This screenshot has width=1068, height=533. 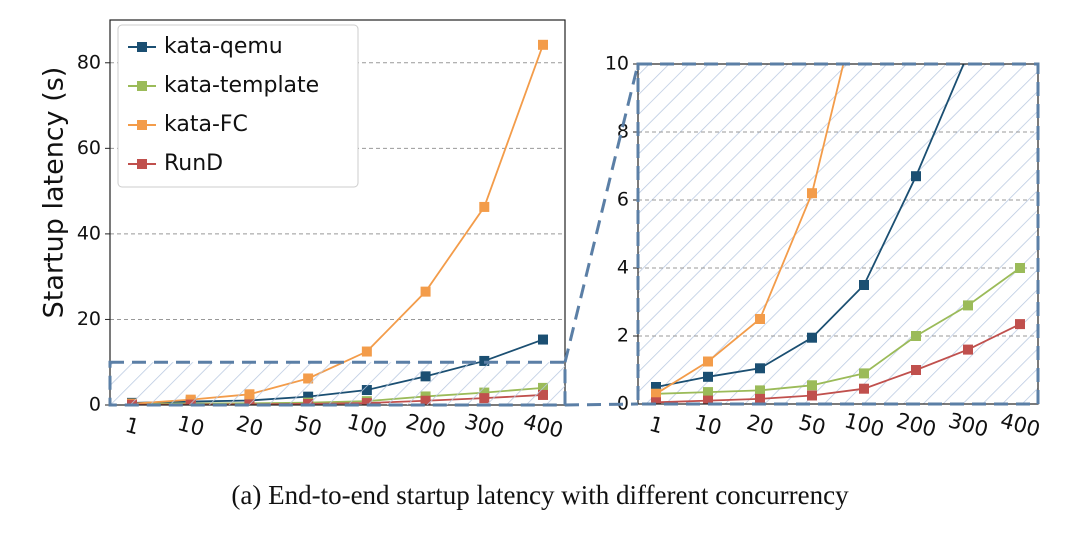 What do you see at coordinates (241, 85) in the screenshot?
I see `legend-label: kata-template` at bounding box center [241, 85].